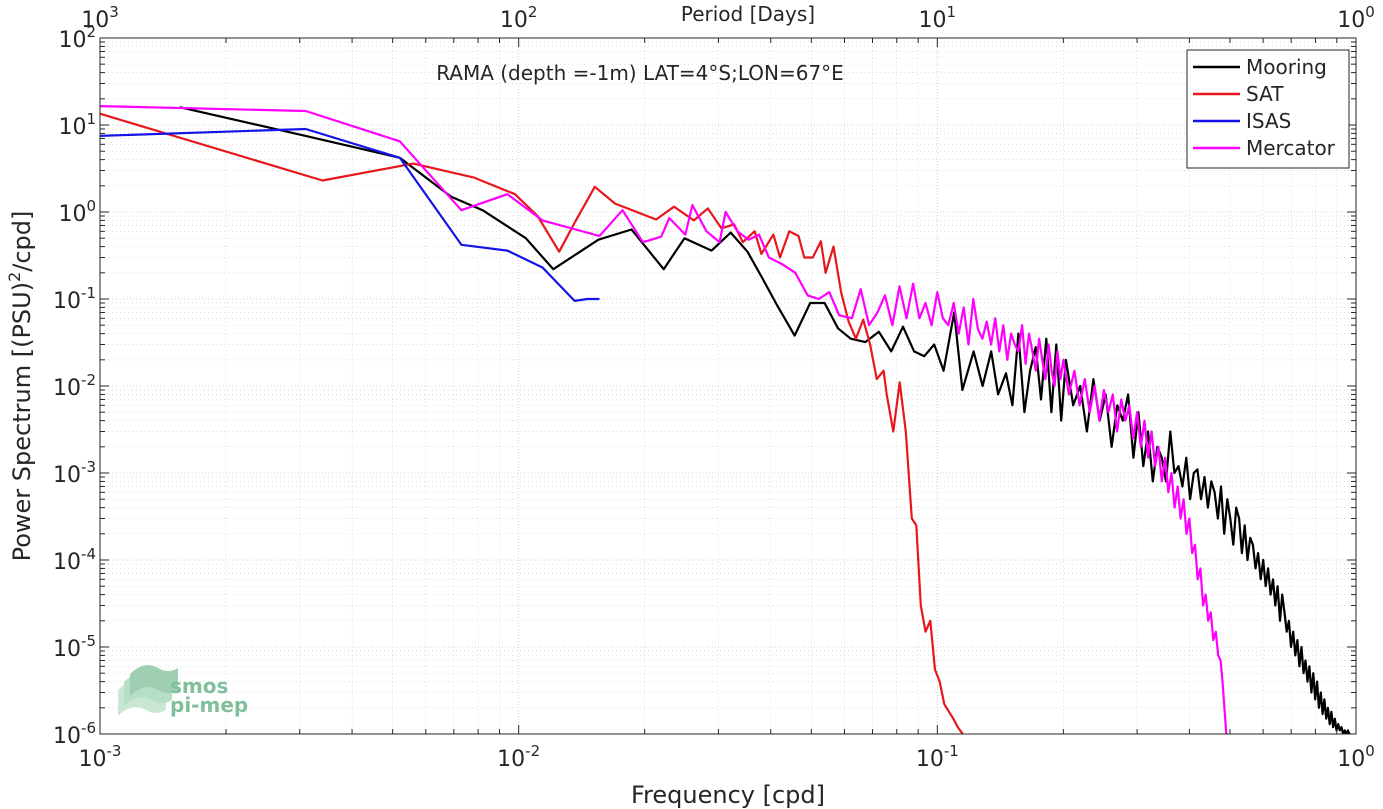 The height and width of the screenshot is (809, 1383). Describe the element at coordinates (1268, 121) in the screenshot. I see `legend-label-isas: ISAS` at that location.